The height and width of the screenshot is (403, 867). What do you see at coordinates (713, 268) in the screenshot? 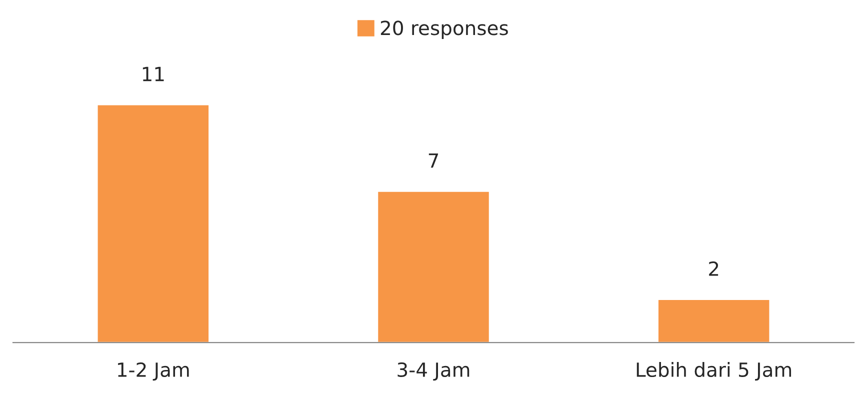
I see `data-label: 2` at bounding box center [713, 268].